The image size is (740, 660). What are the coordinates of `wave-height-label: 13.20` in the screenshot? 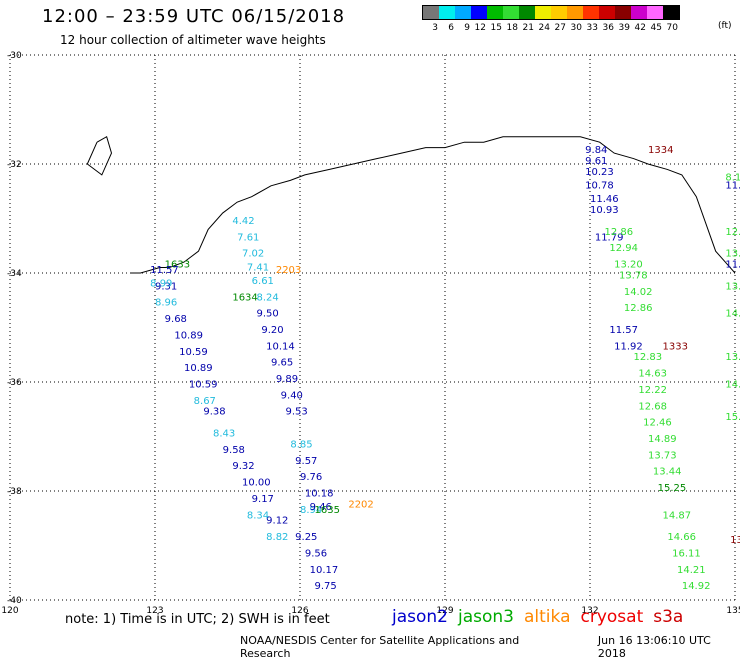 It's located at (628, 265).